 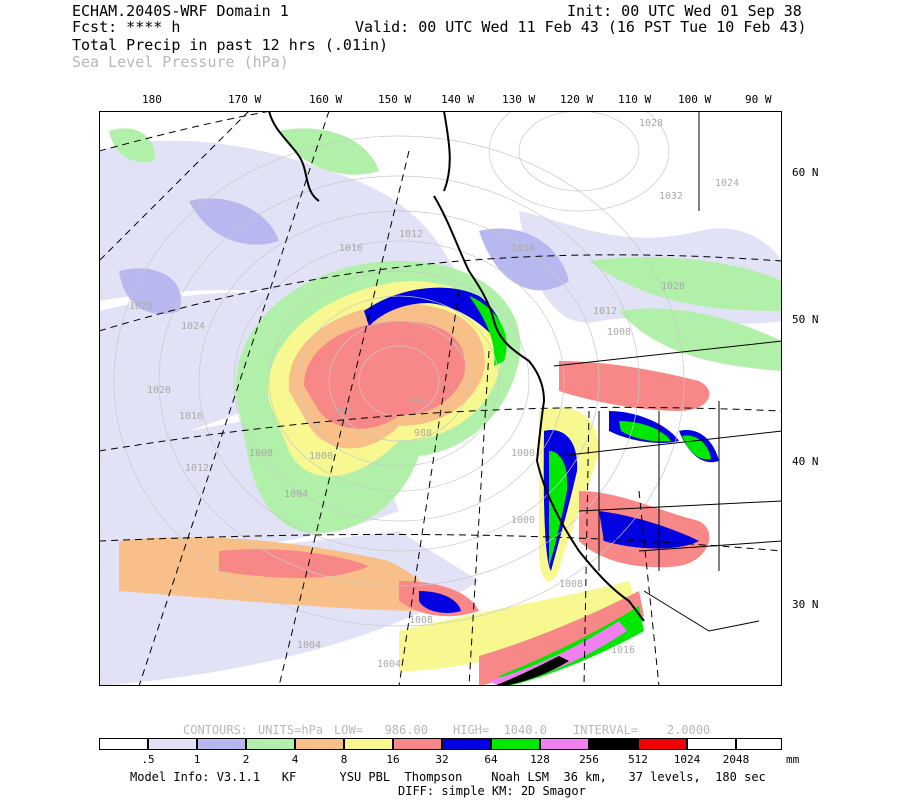 I want to click on lon-label: 100 W, so click(x=695, y=99).